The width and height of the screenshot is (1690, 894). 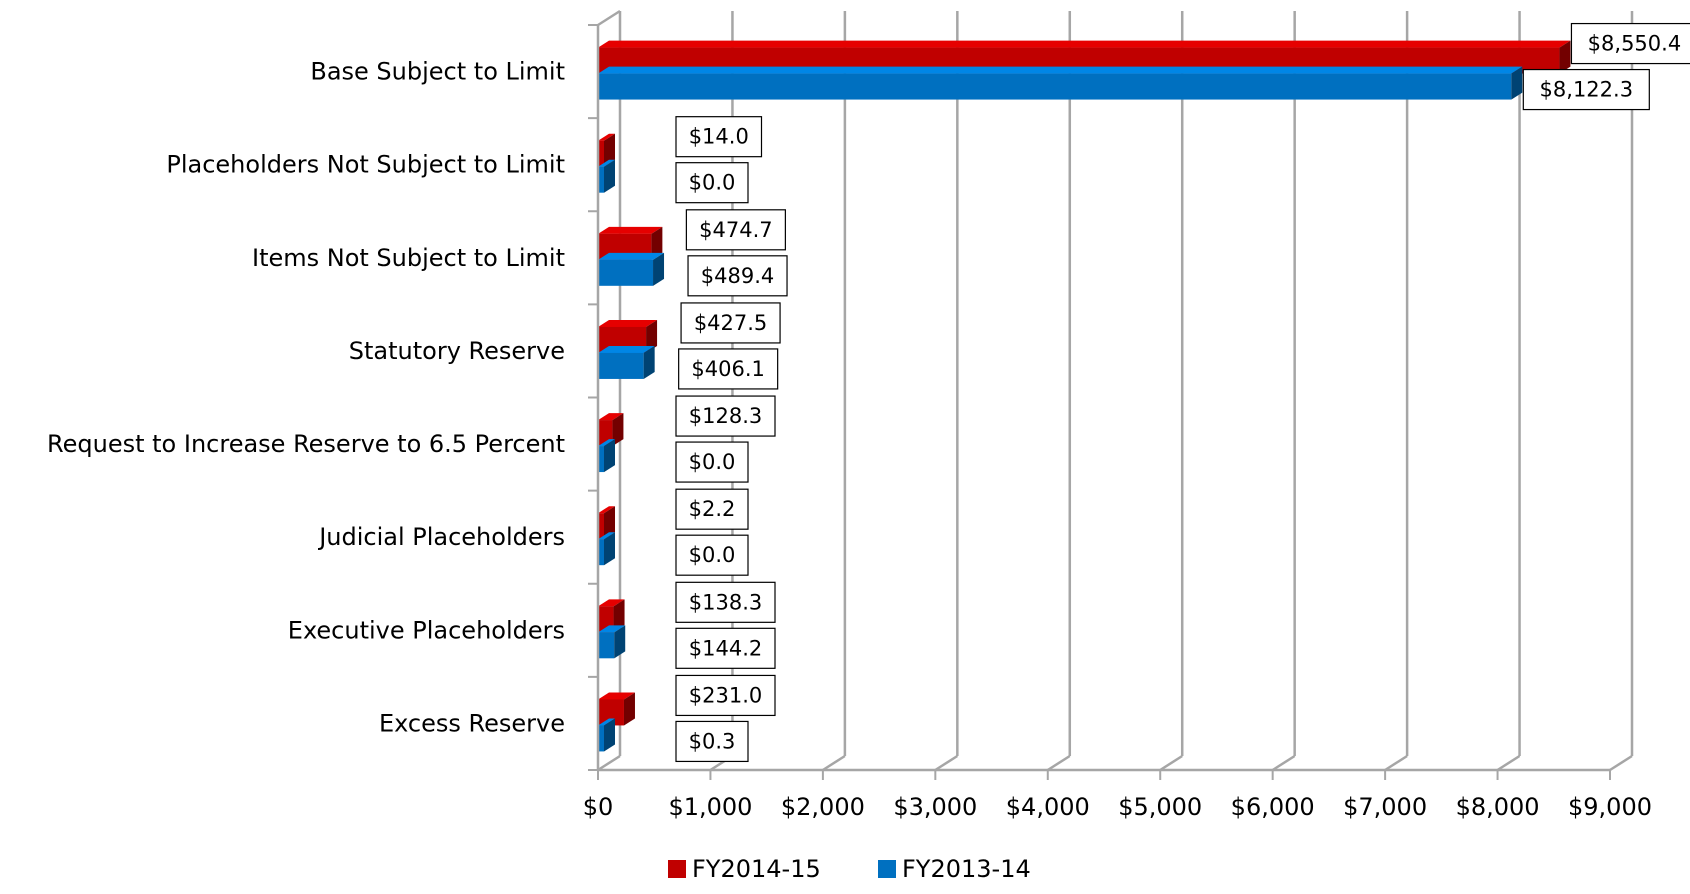 I want to click on data-label: $138.3, so click(x=725, y=602).